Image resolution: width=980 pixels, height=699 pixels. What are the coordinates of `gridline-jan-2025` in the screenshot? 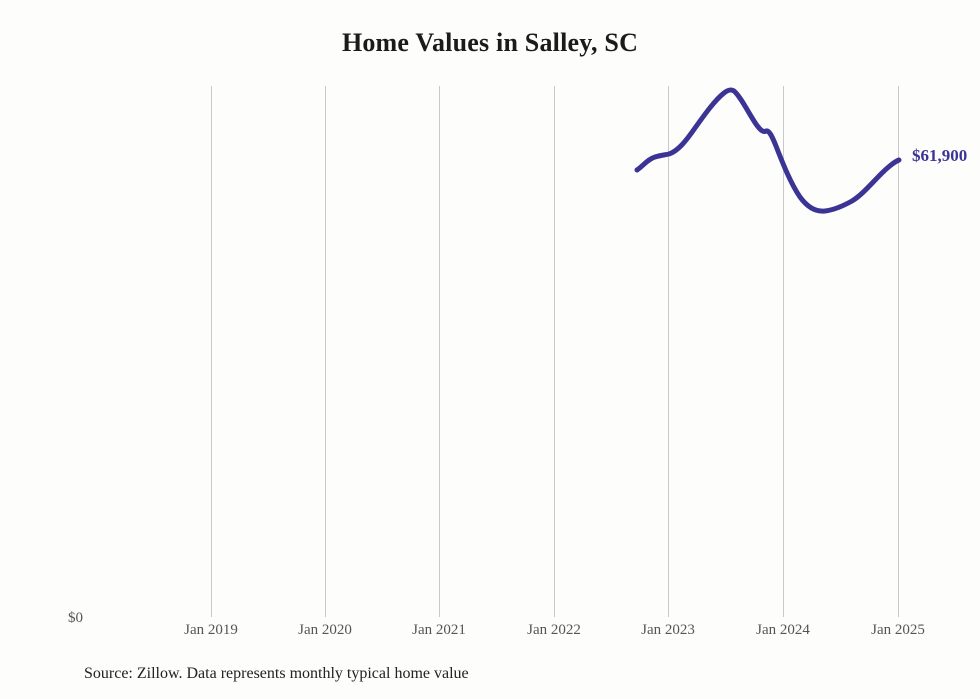 It's located at (898, 351).